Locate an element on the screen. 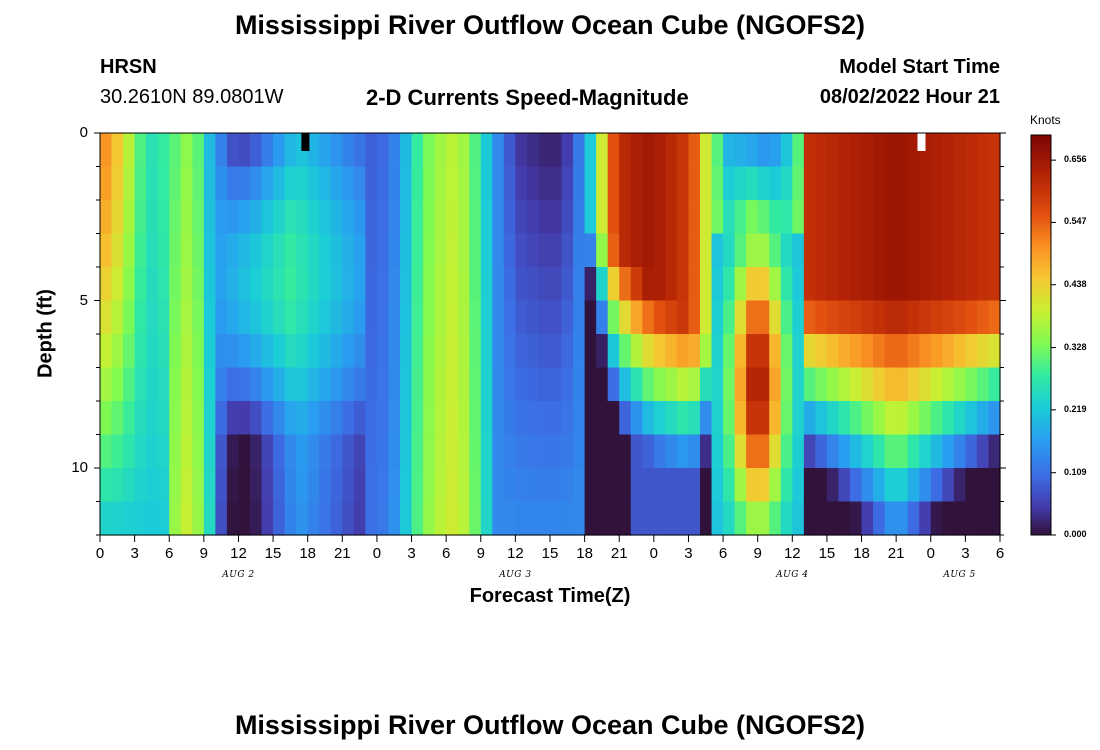  y-tick-label: 0 is located at coordinates (83, 132).